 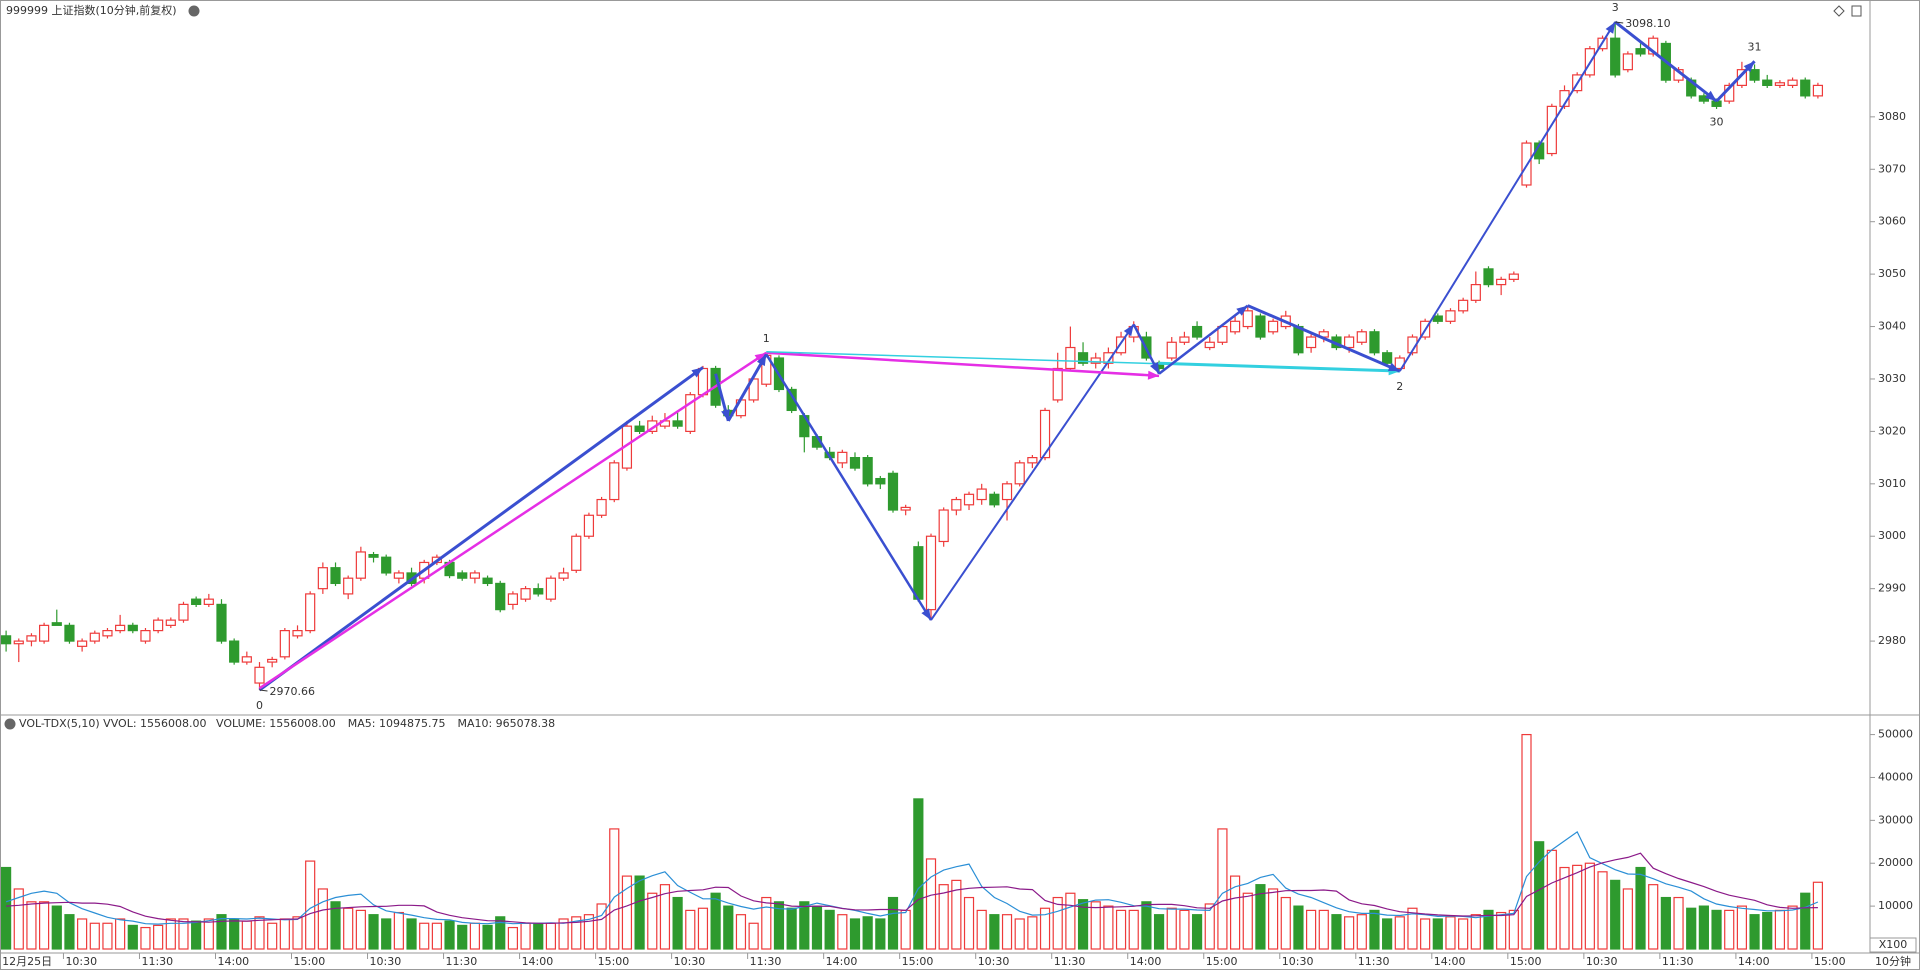 I want to click on y-tick-label: 2990, so click(x=1892, y=588).